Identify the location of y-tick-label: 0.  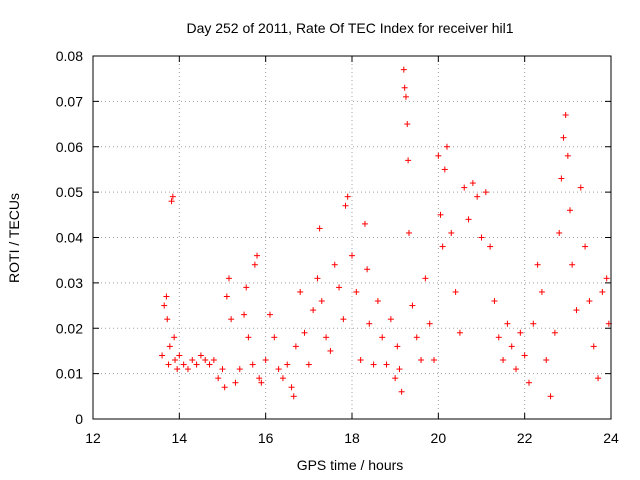
(79, 419).